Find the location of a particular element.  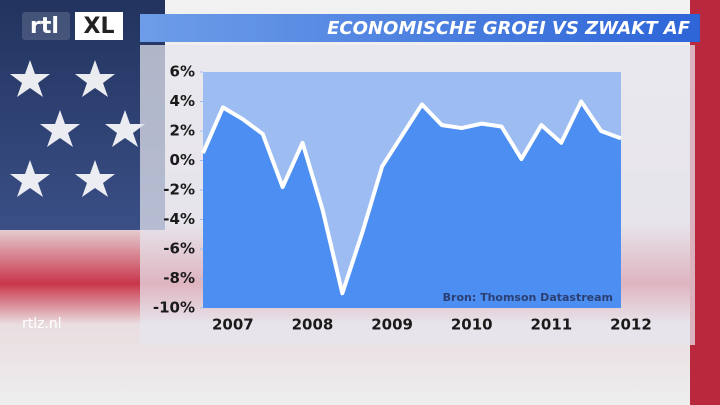

logo-suffix-box is located at coordinates (99, 26).